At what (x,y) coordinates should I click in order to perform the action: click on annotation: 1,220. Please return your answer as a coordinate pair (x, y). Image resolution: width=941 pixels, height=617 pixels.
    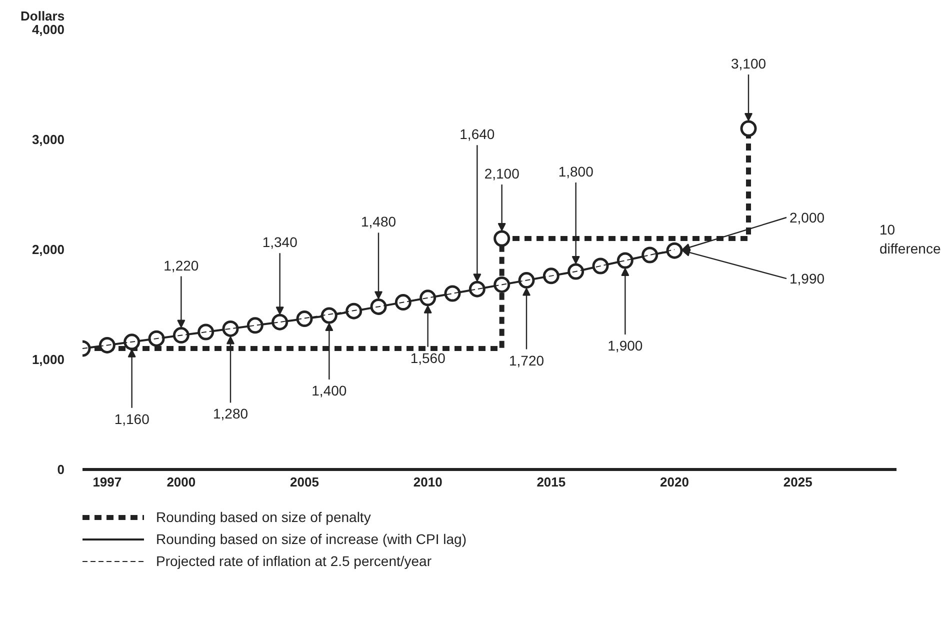
    Looking at the image, I should click on (181, 265).